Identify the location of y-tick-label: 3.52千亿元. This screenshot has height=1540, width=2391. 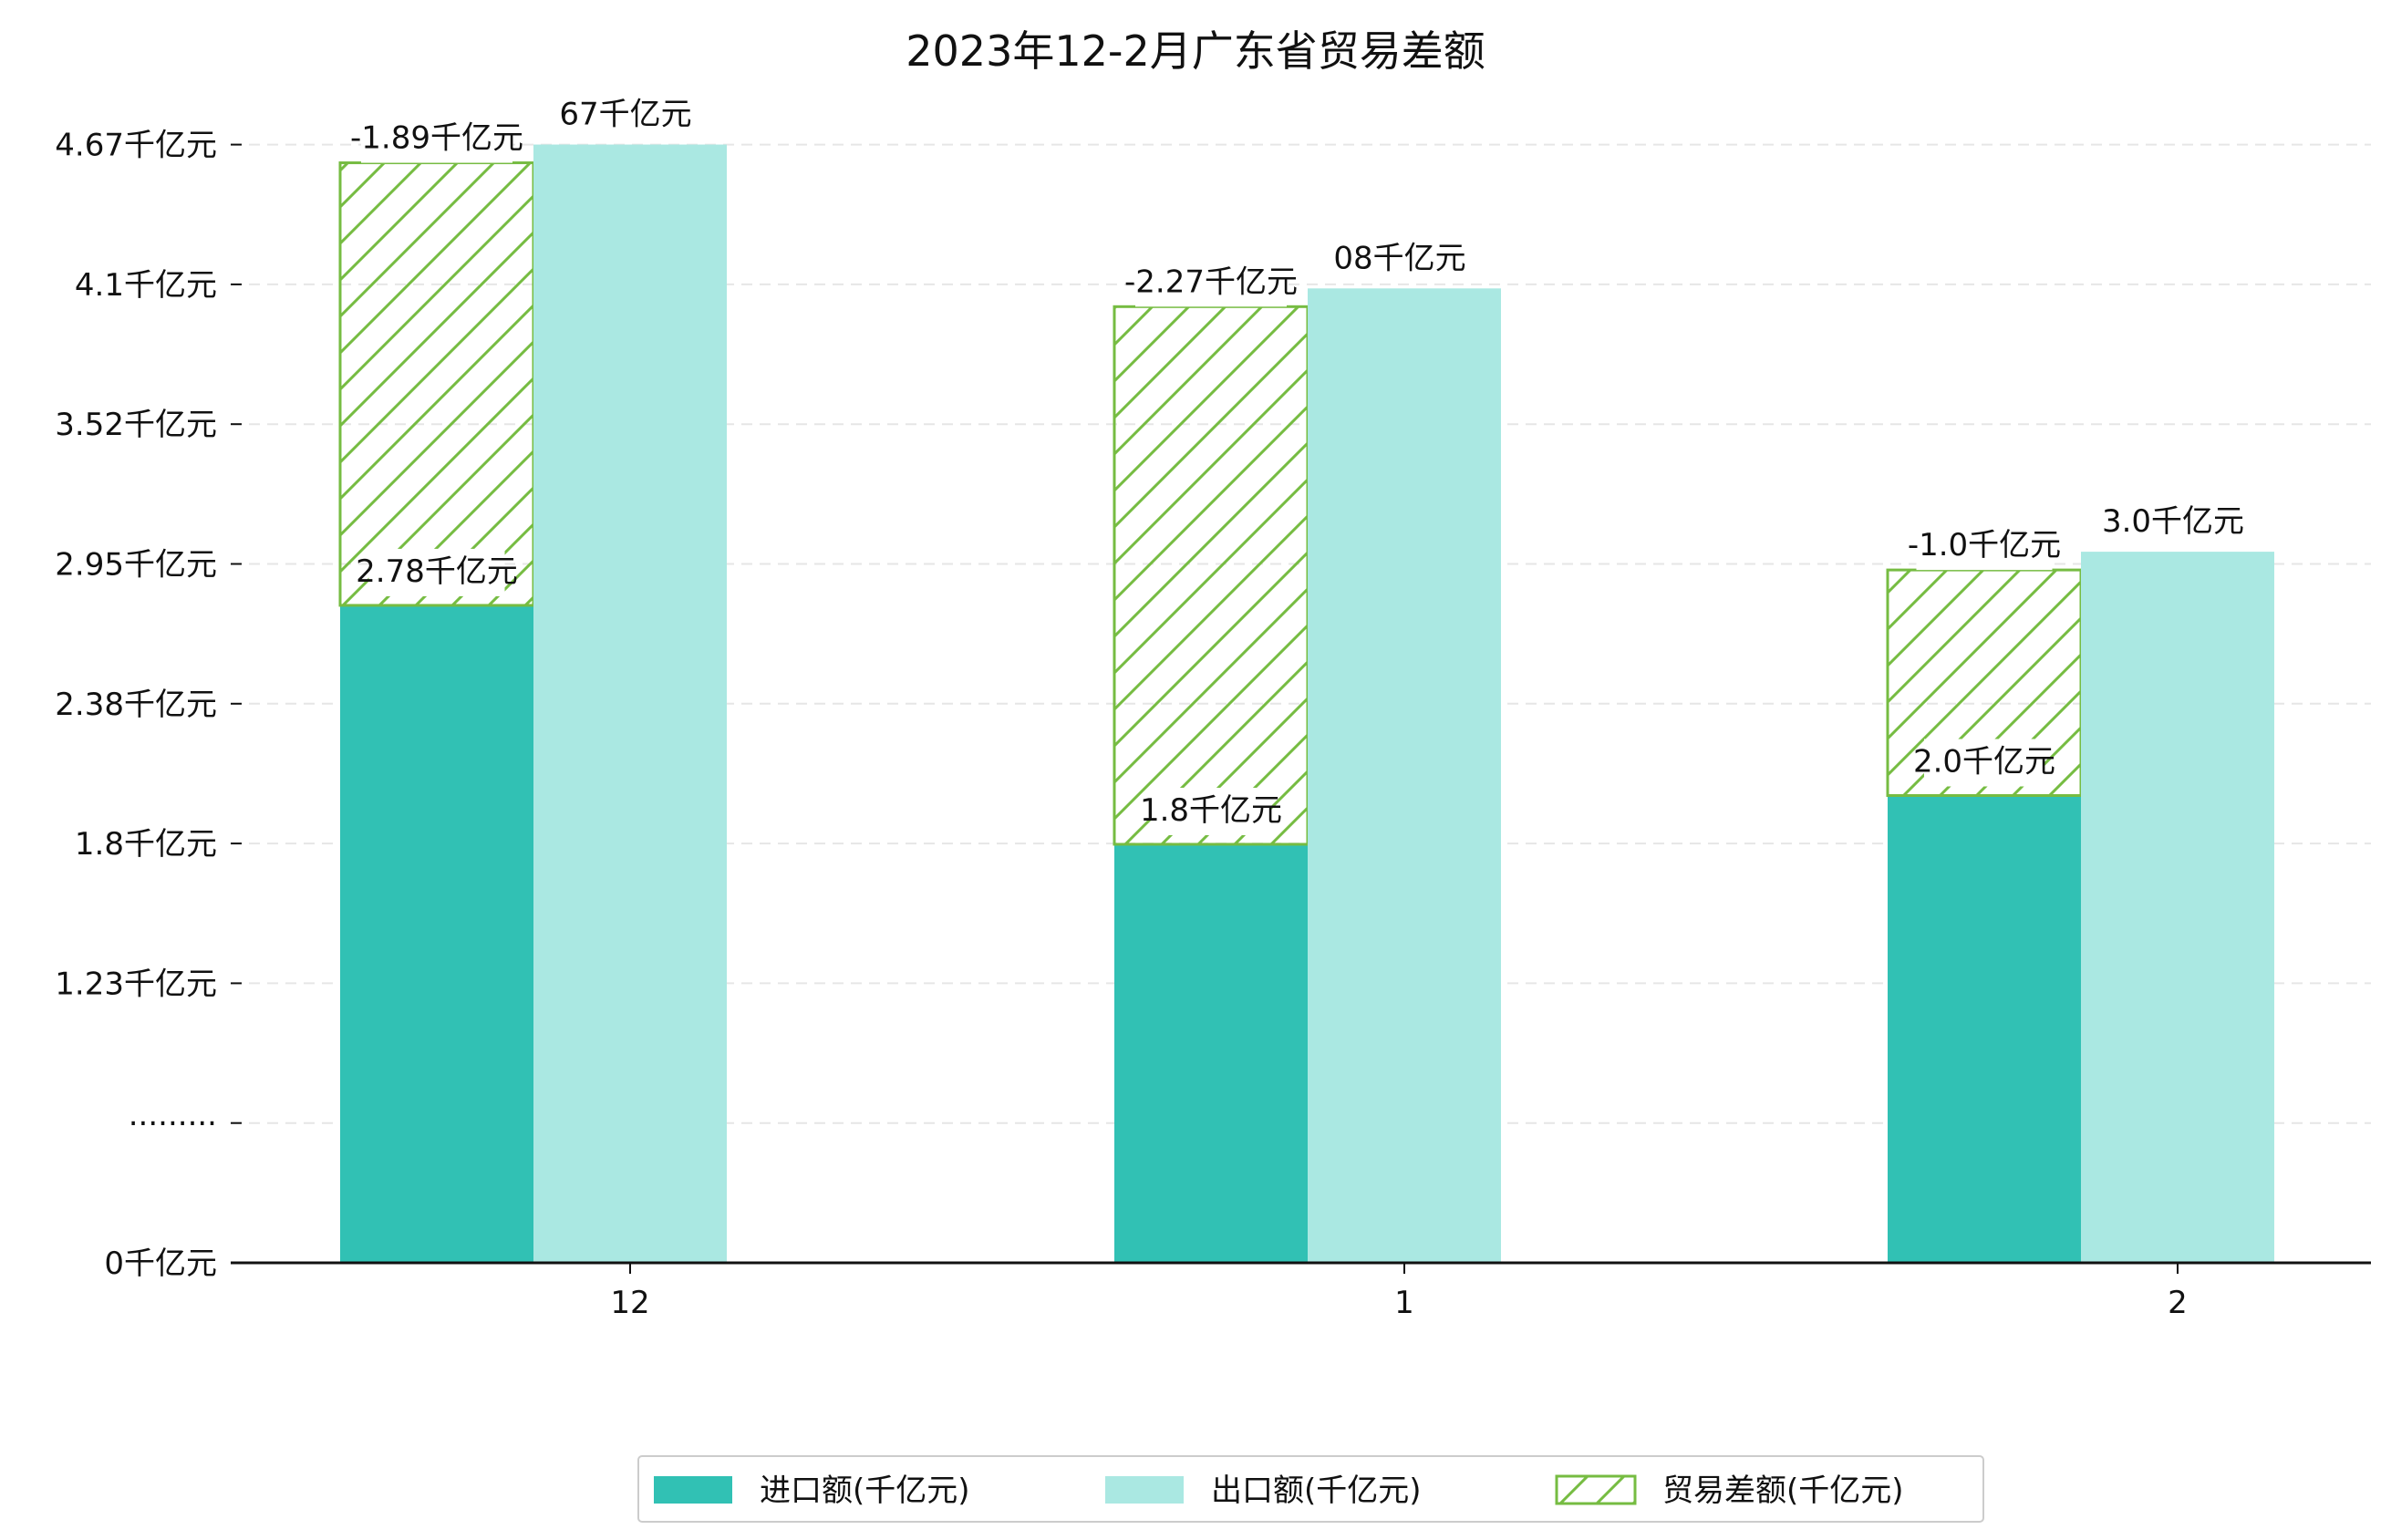
(136, 425).